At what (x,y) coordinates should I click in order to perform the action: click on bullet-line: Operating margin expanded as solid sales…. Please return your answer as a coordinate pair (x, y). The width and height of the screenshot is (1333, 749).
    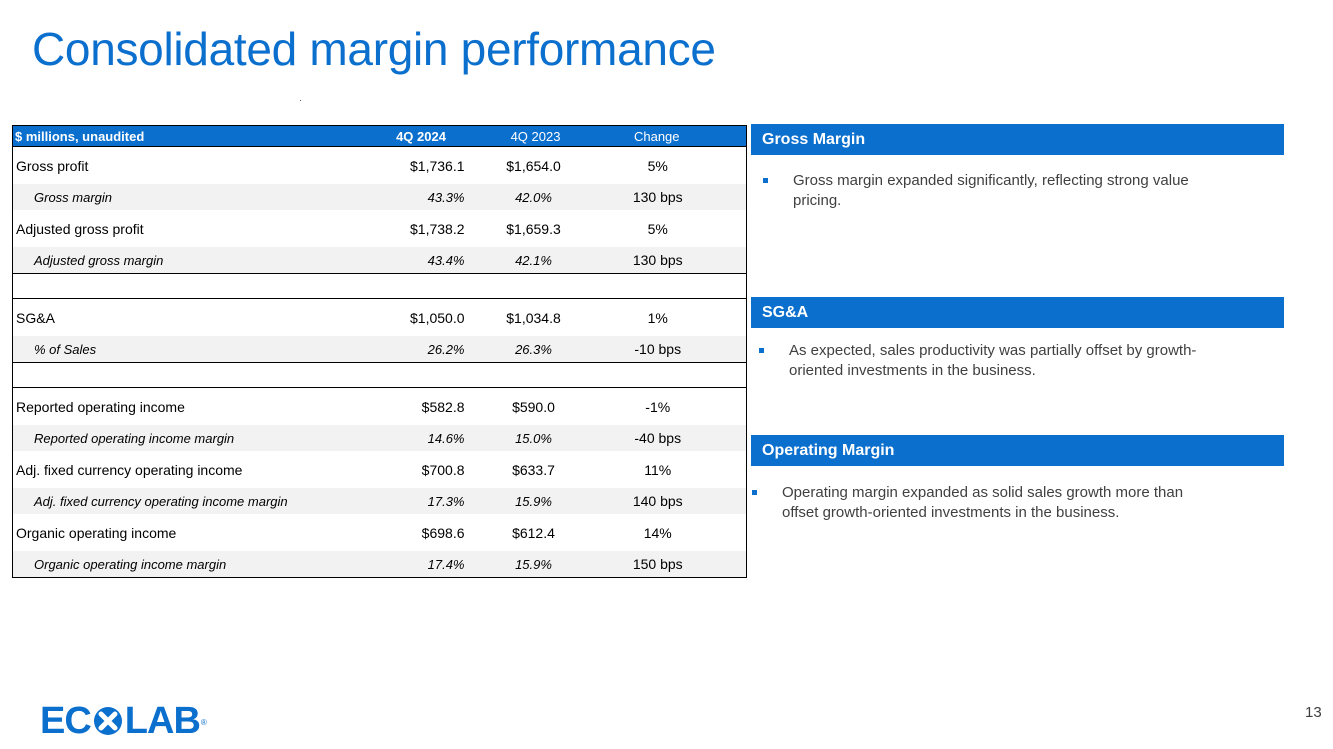
    Looking at the image, I should click on (983, 492).